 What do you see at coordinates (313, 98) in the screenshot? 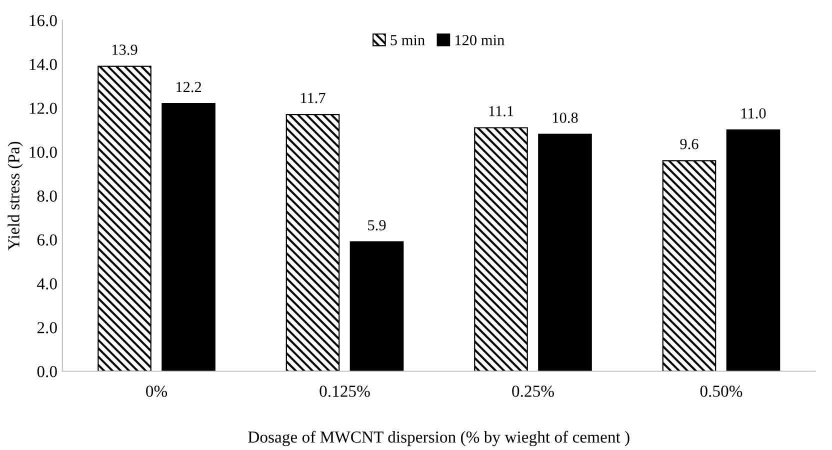
I see `data-label: 11.7` at bounding box center [313, 98].